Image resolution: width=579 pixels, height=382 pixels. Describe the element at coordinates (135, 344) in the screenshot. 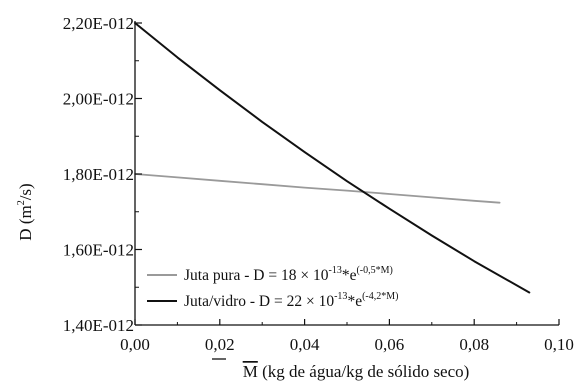

I see `x-tick-label: 0,00` at that location.